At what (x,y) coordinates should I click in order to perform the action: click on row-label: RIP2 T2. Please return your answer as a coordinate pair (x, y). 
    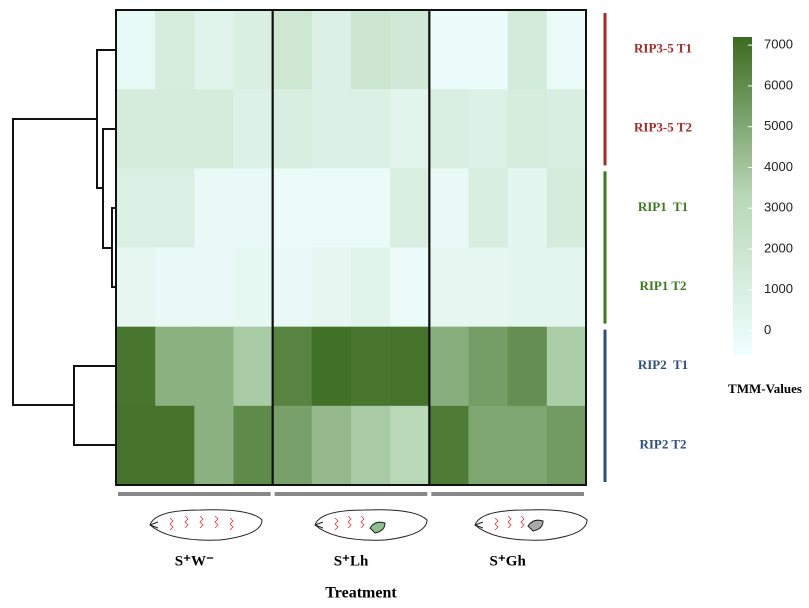
    Looking at the image, I should click on (662, 443).